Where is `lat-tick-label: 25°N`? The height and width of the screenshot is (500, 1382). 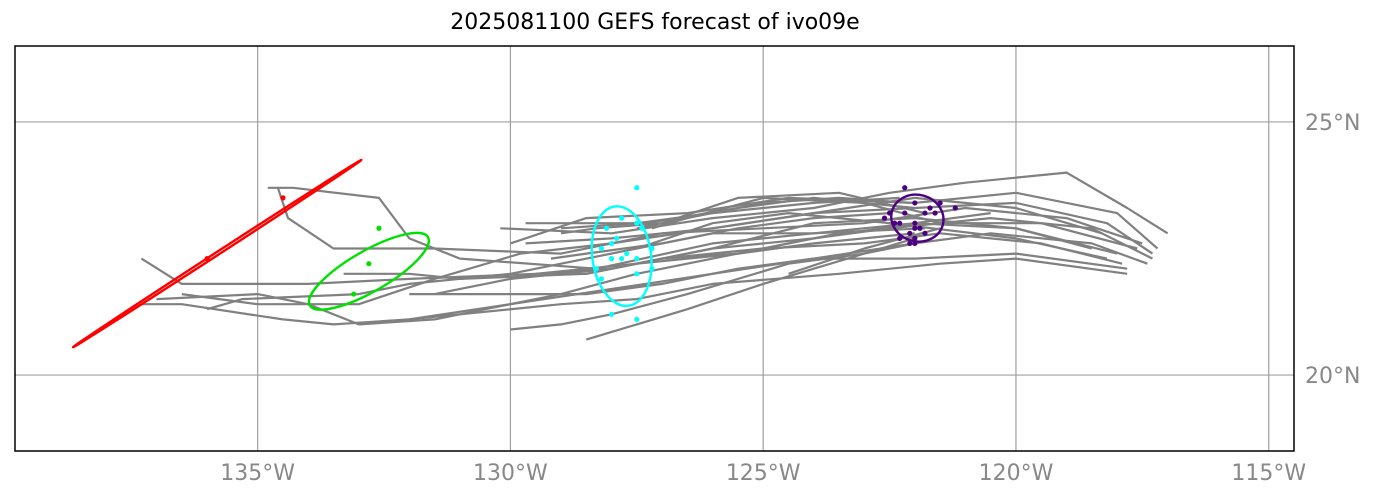 lat-tick-label: 25°N is located at coordinates (1332, 123).